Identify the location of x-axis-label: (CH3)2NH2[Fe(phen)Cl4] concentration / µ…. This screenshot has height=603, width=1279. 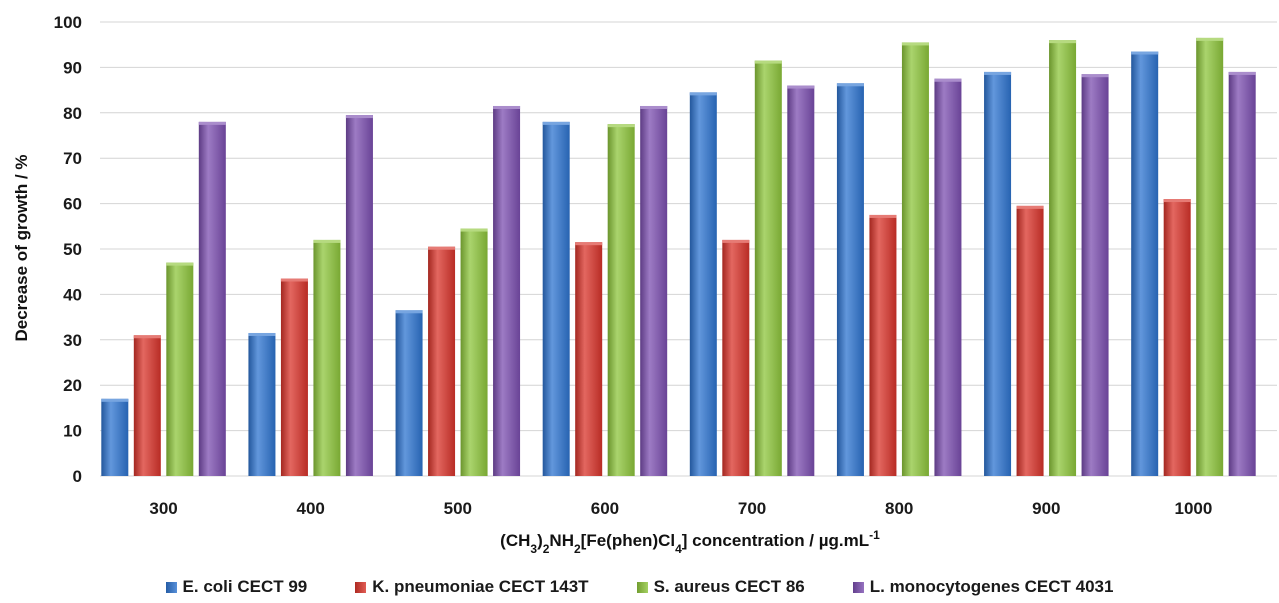
(690, 542).